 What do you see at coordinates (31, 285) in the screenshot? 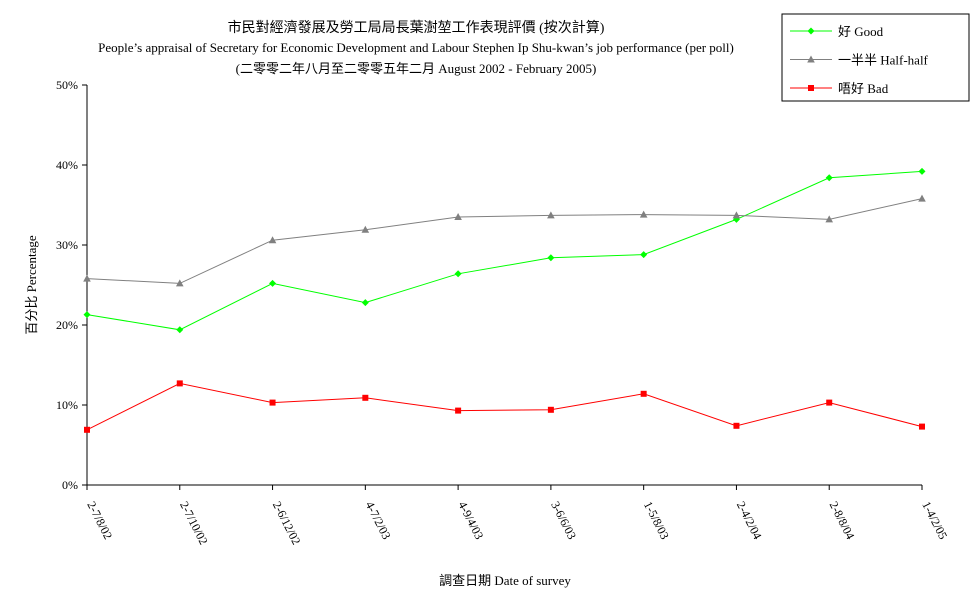
I see `y-axis-label: 百分比 Percentage` at bounding box center [31, 285].